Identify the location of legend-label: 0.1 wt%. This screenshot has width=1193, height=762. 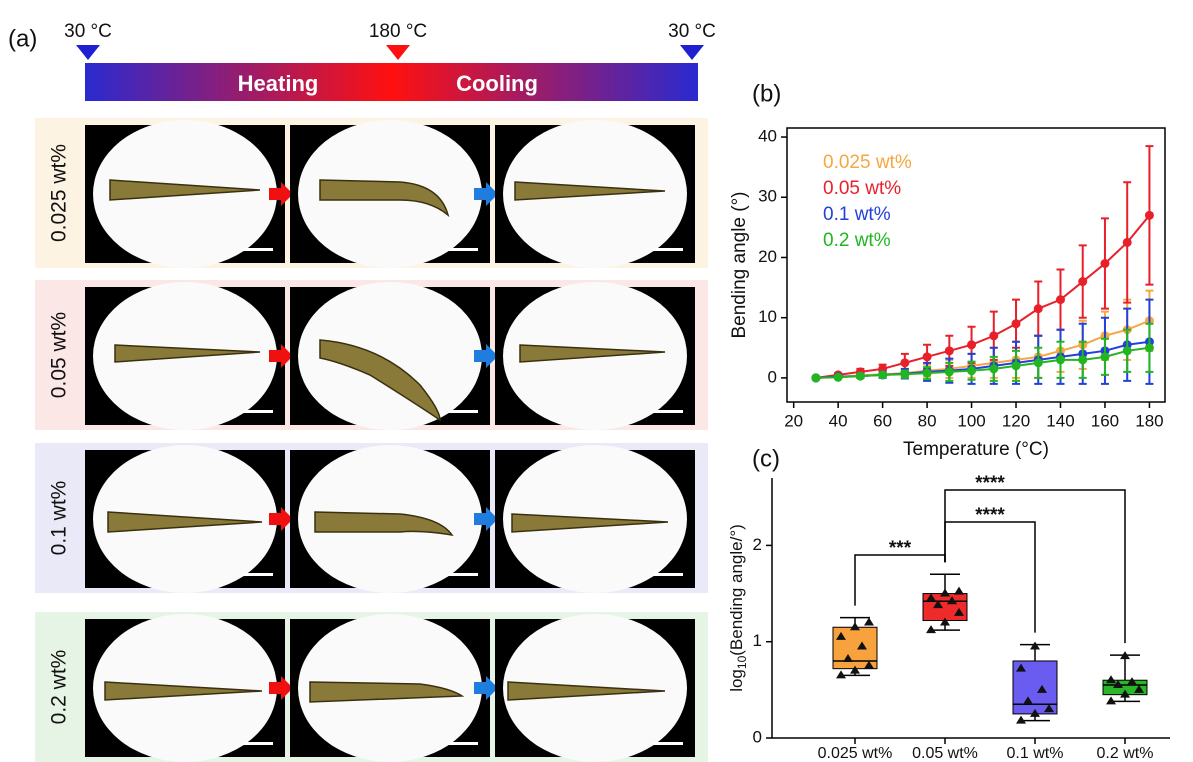
(857, 214).